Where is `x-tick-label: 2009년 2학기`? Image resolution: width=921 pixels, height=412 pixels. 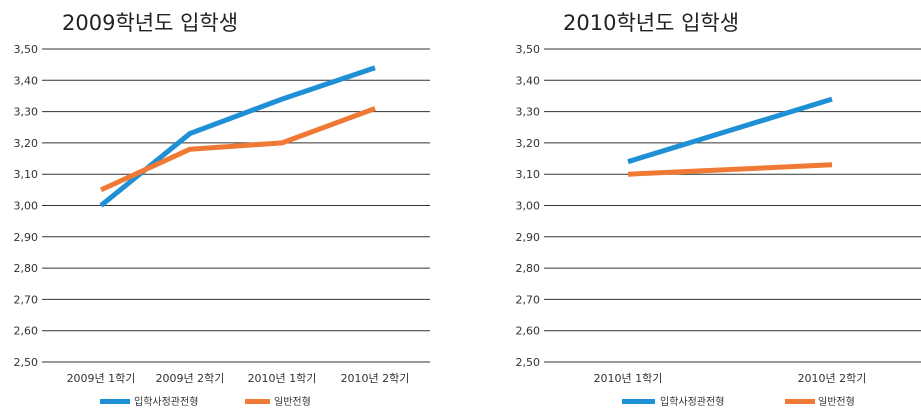
x-tick-label: 2009년 2학기 is located at coordinates (190, 378).